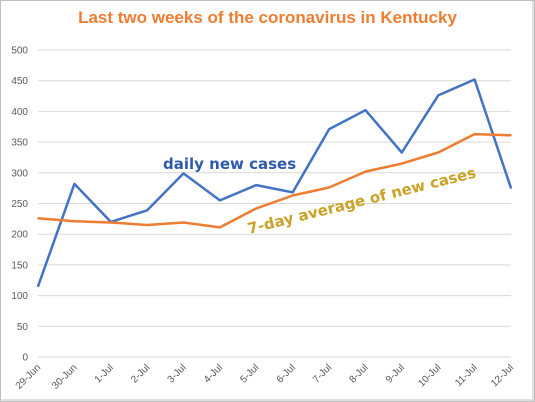 The image size is (535, 402). I want to click on x-tick-label: 8-Jul, so click(358, 373).